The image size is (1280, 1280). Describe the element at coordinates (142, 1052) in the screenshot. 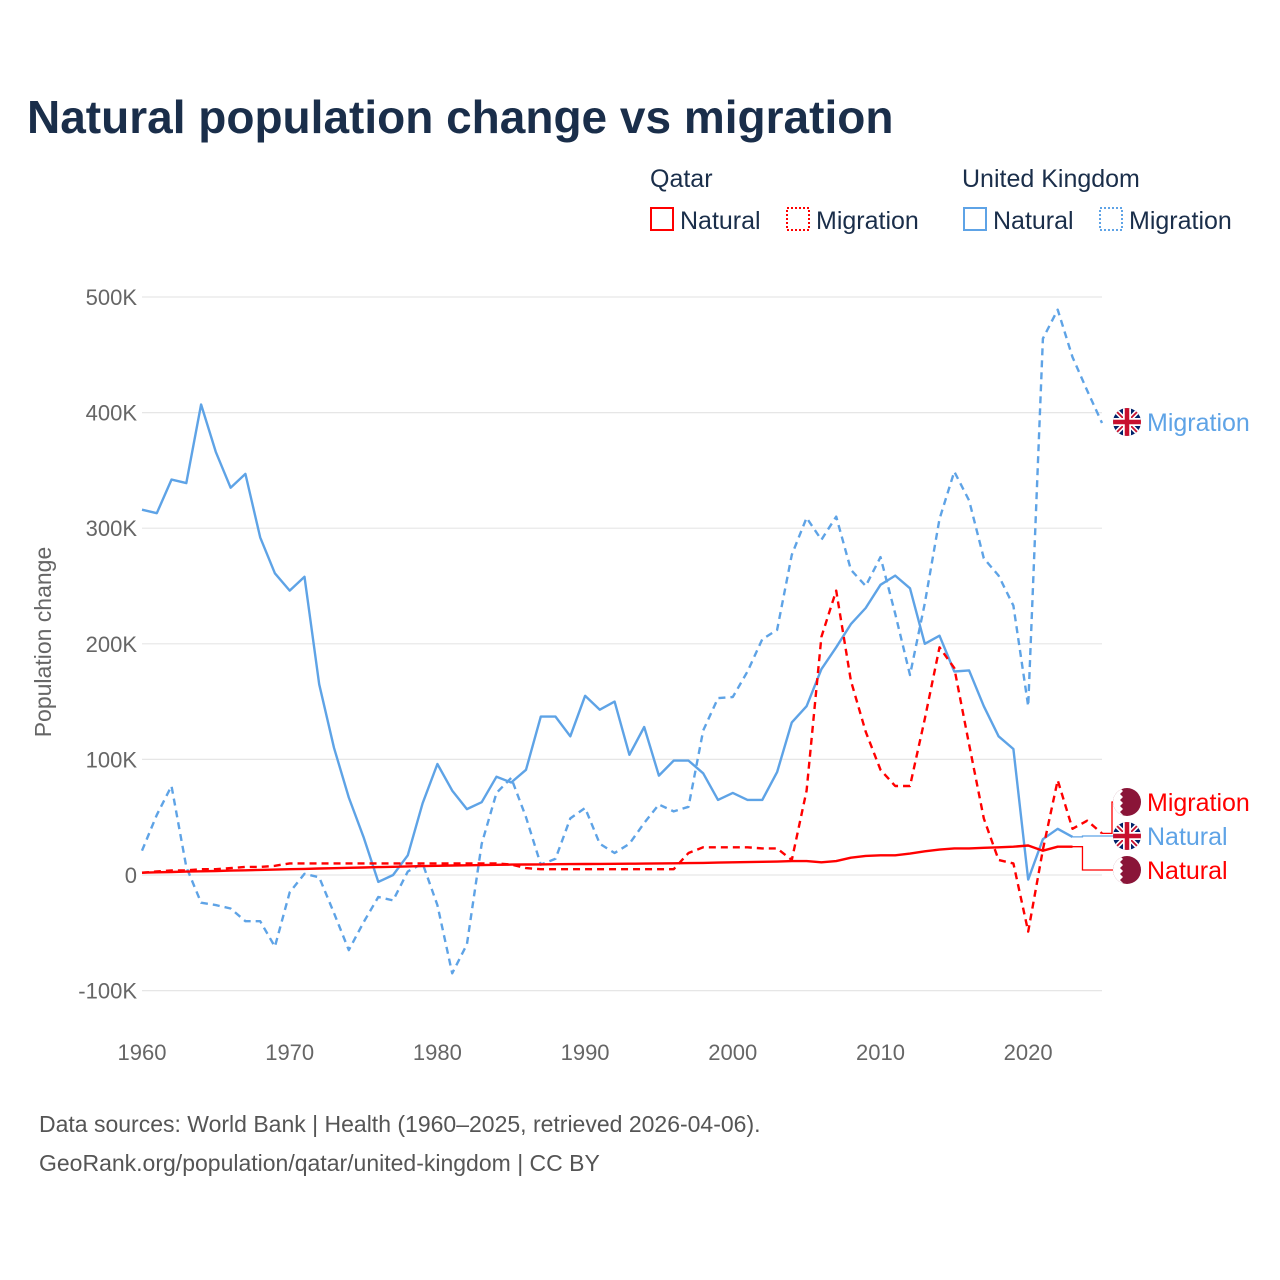

I see `x-tick-label: 1960` at that location.